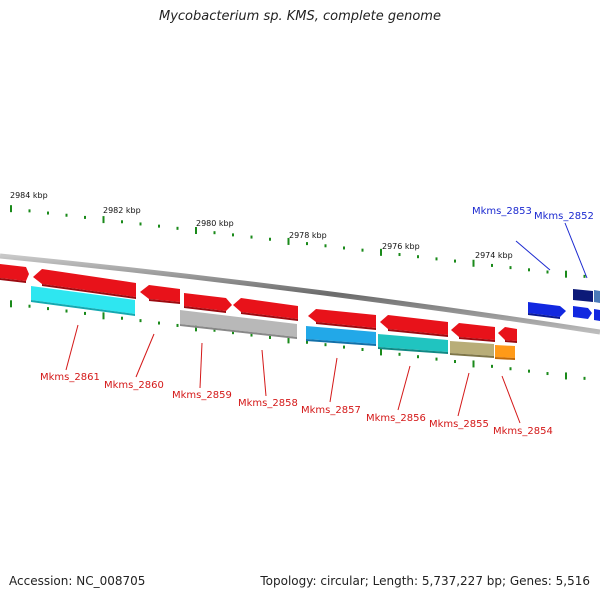 The image size is (600, 600). Describe the element at coordinates (29, 195) in the screenshot. I see `scale-label-2984: 2984 kbp` at that location.